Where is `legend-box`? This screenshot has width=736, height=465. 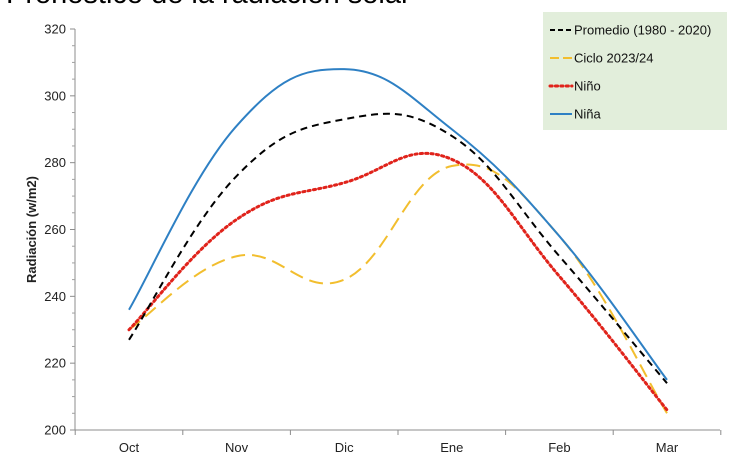
legend-box is located at coordinates (635, 71).